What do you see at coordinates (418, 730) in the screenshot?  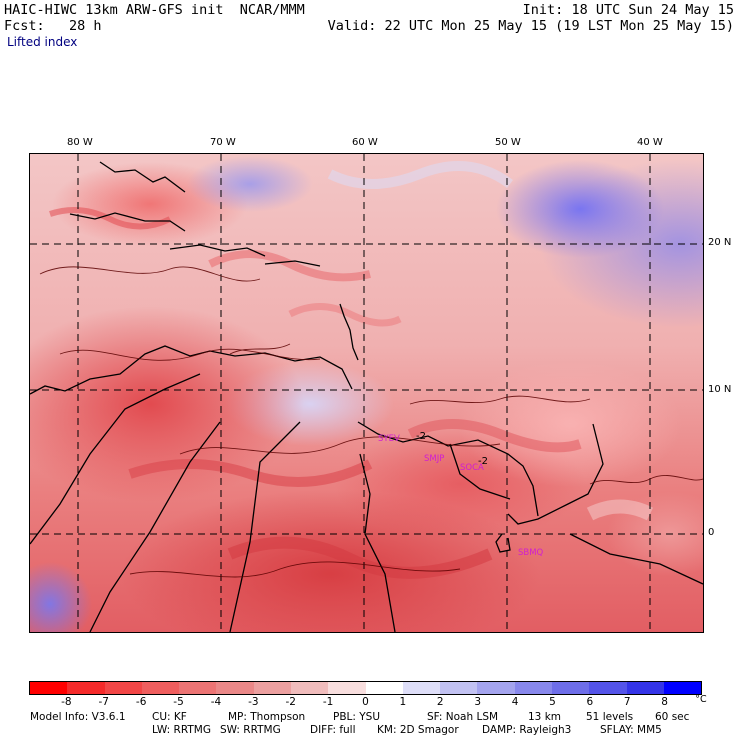 I see `footer-km: KM: 2D Smagor` at bounding box center [418, 730].